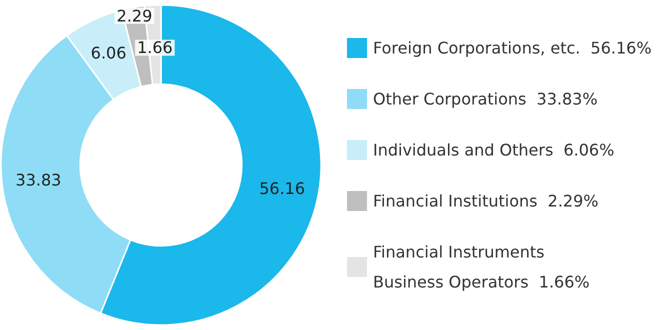 The image size is (660, 330). What do you see at coordinates (485, 201) in the screenshot?
I see `legend-label: Financial Institutions 2.29%` at bounding box center [485, 201].